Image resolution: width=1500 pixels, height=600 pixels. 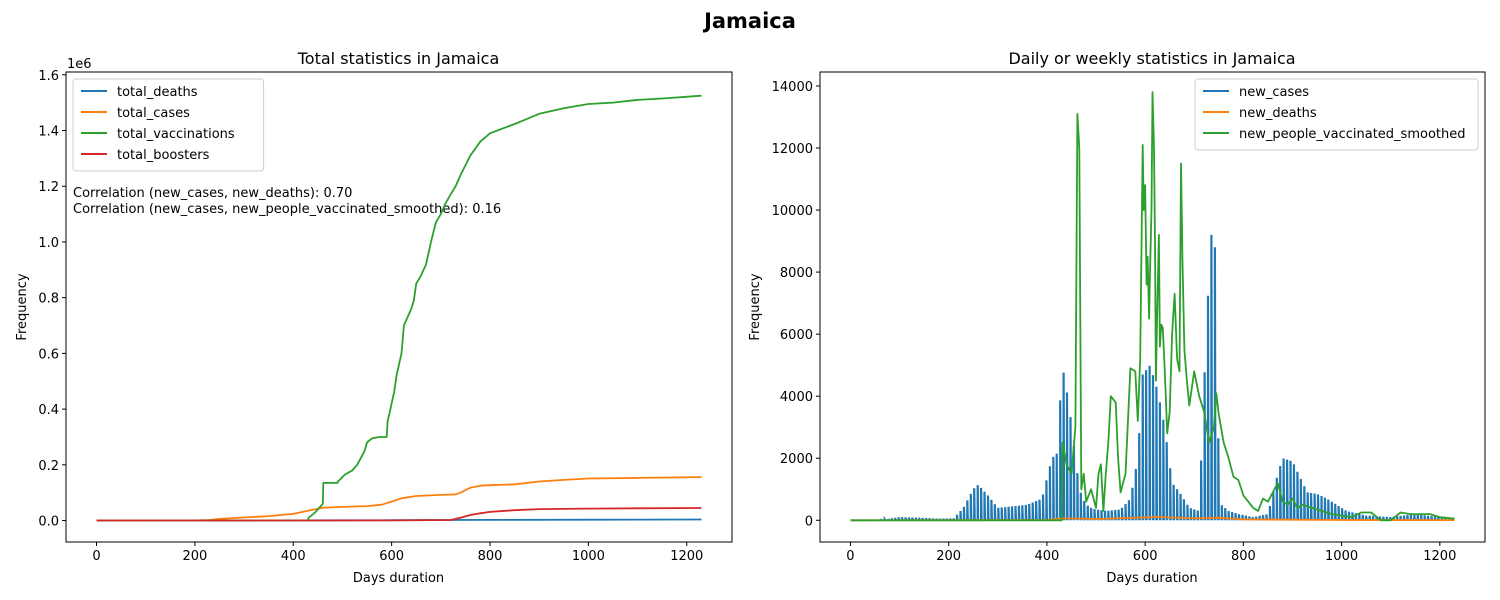 What do you see at coordinates (48, 522) in the screenshot?
I see `y-tick-label: 0.0` at bounding box center [48, 522].